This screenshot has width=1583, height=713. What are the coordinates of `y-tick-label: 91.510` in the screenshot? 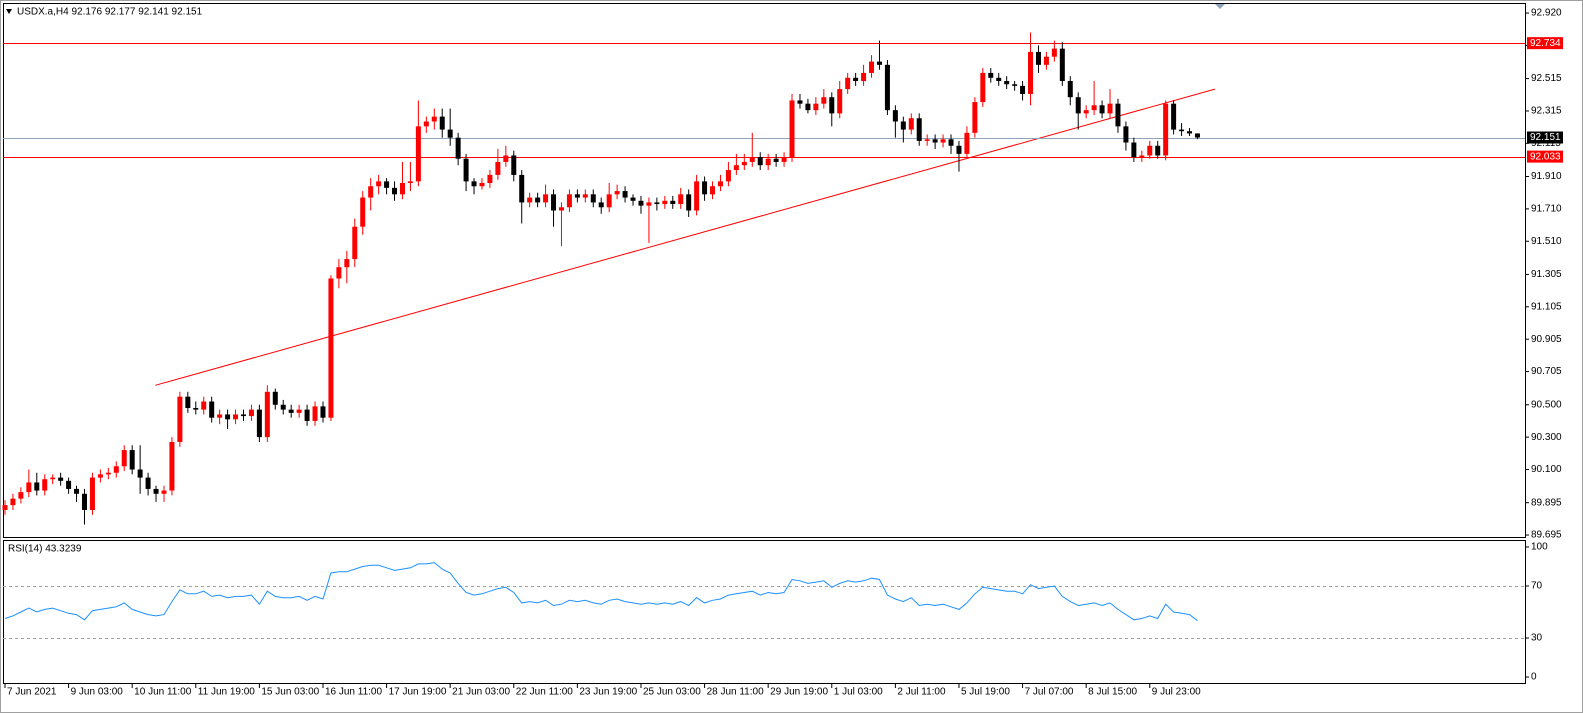 It's located at (1546, 241).